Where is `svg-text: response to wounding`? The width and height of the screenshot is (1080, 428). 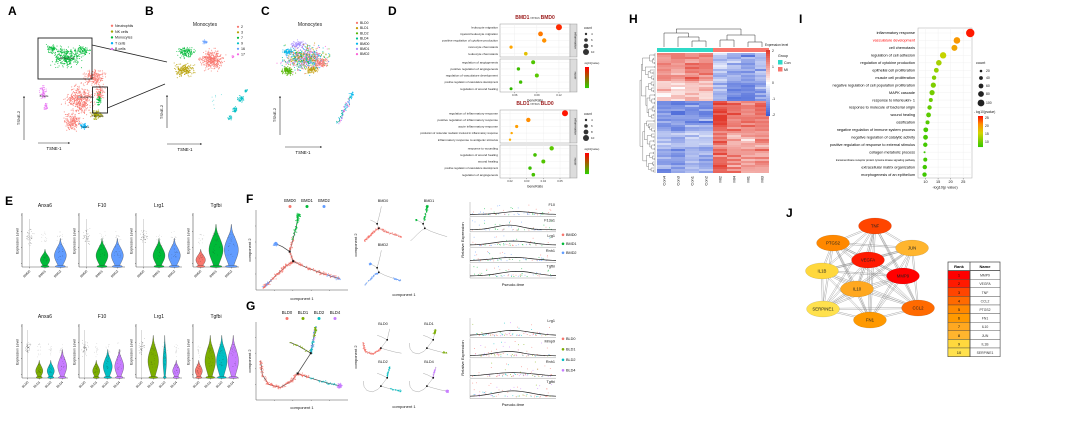 svg-text: response to wounding is located at coordinates (483, 148).